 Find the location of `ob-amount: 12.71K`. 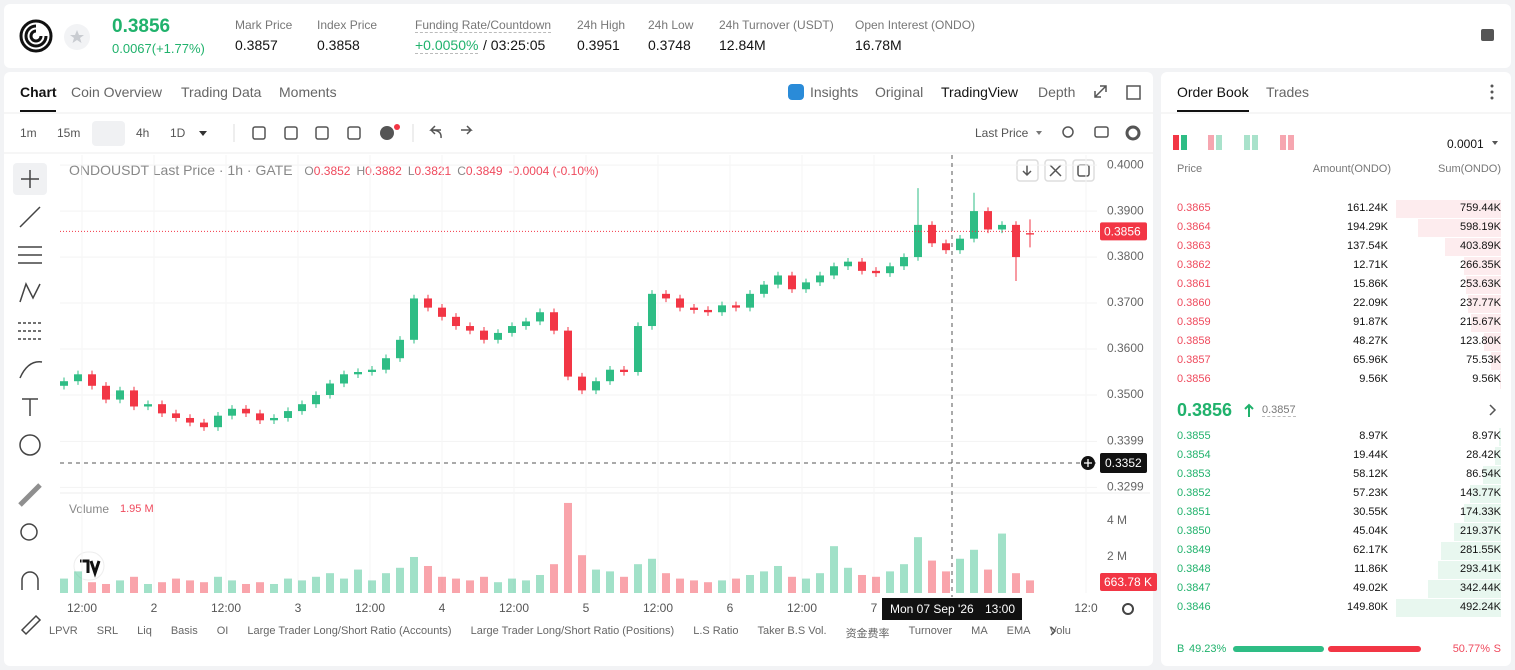

ob-amount: 12.71K is located at coordinates (1370, 265).